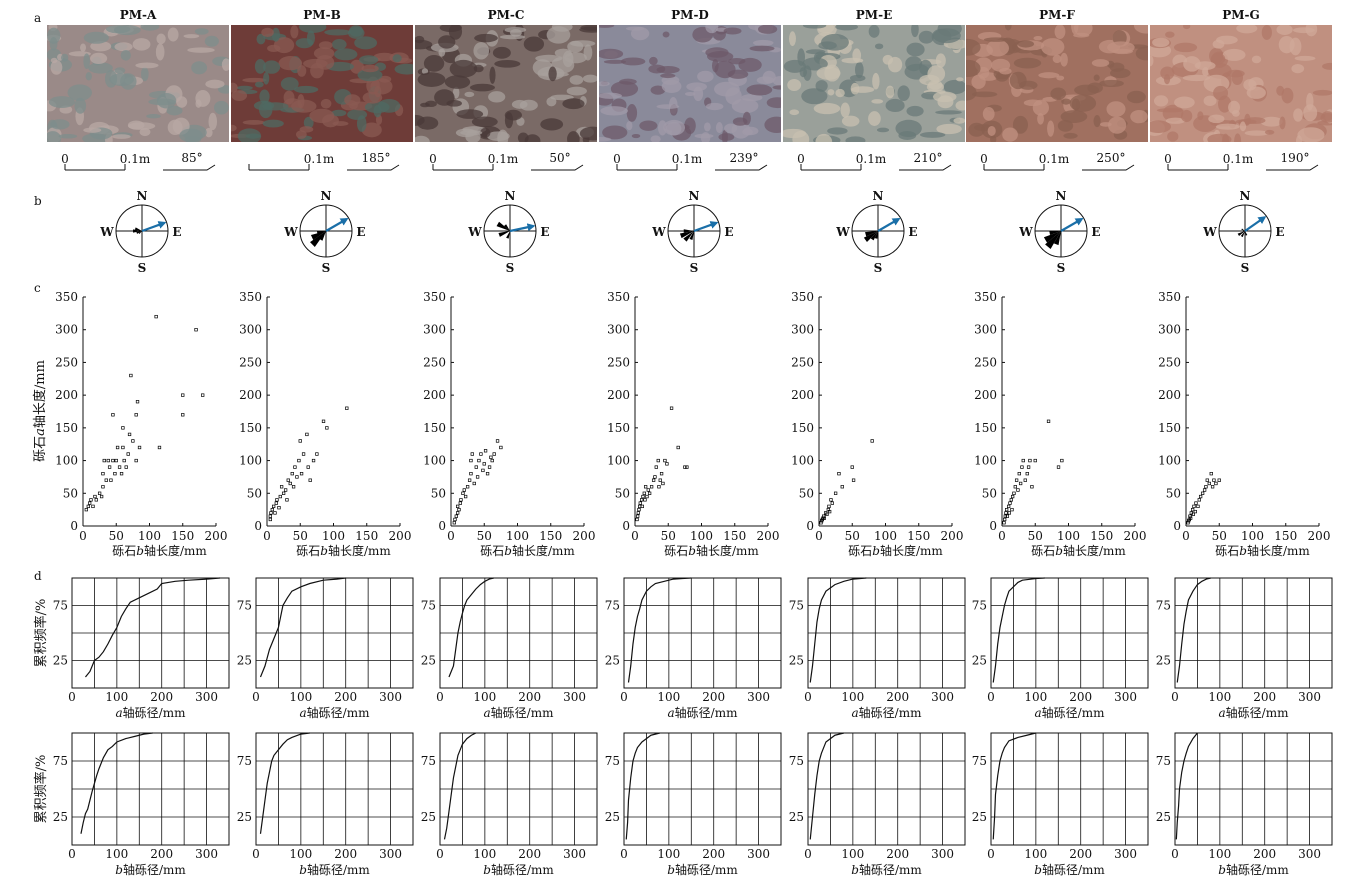 The width and height of the screenshot is (1345, 892). I want to click on x-axis-label: b轴砾径/mm, so click(702, 869).